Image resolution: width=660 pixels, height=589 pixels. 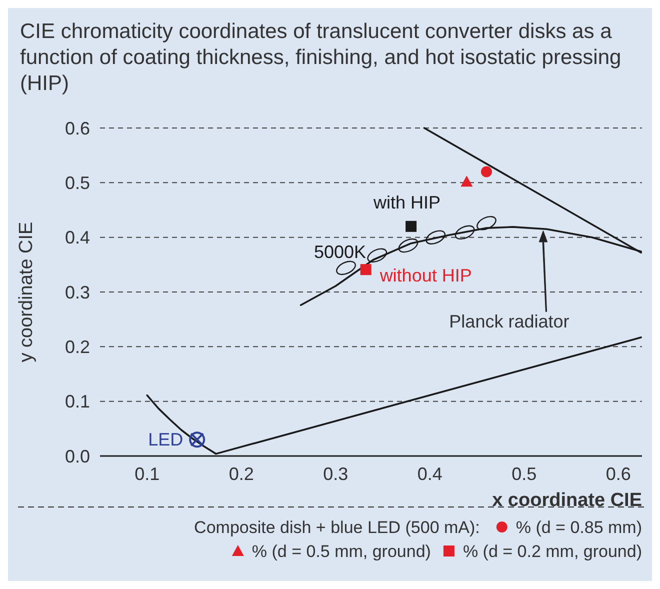 I want to click on legend-title: Composite dish + blue LED (500 mA):, so click(x=337, y=527).